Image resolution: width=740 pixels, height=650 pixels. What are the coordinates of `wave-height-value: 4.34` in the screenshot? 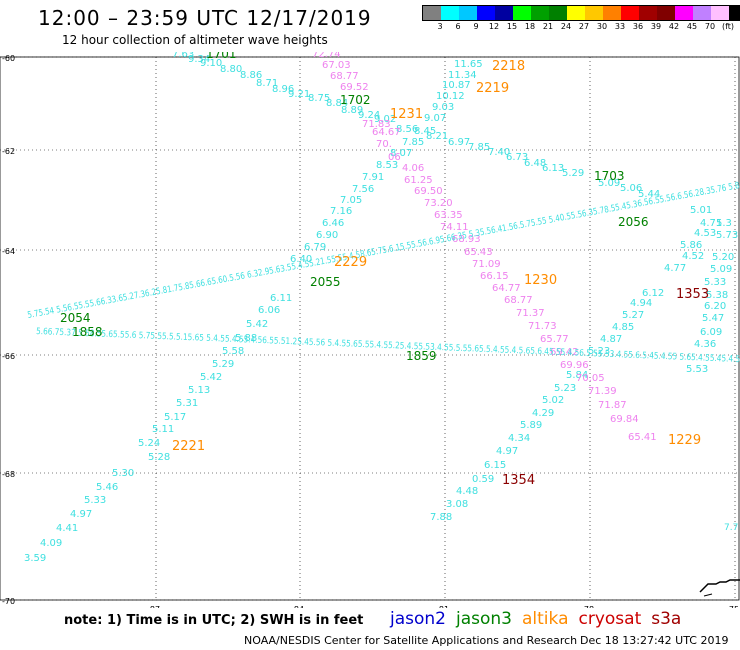 It's located at (519, 438).